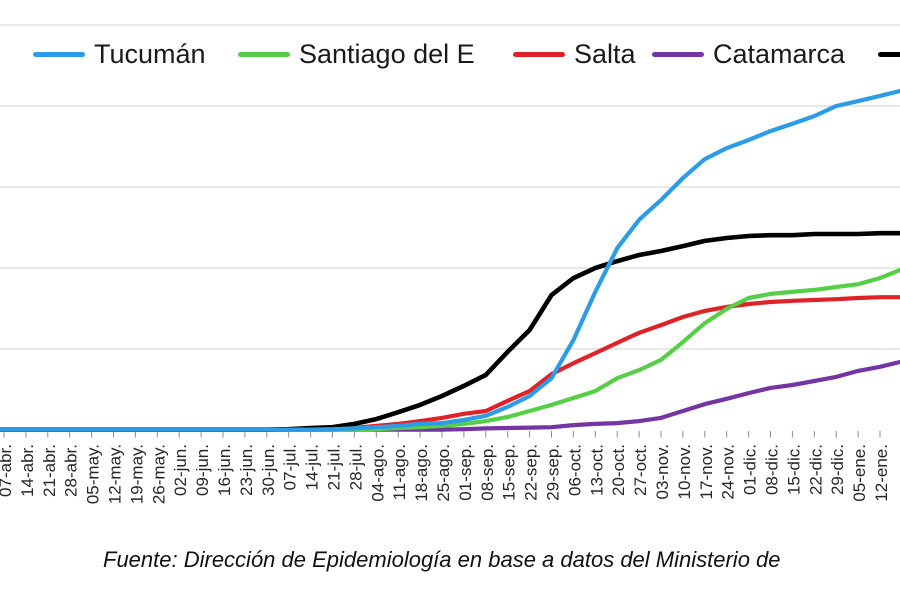  Describe the element at coordinates (334, 467) in the screenshot. I see `x-axis-label: 21-jul.` at that location.